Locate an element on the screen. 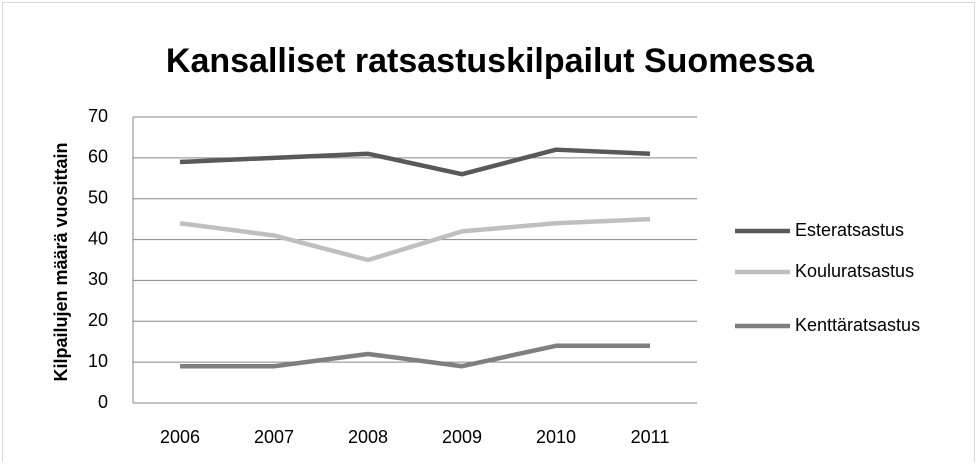 This screenshot has height=467, width=977. y-tick-label: 40 is located at coordinates (98, 238).